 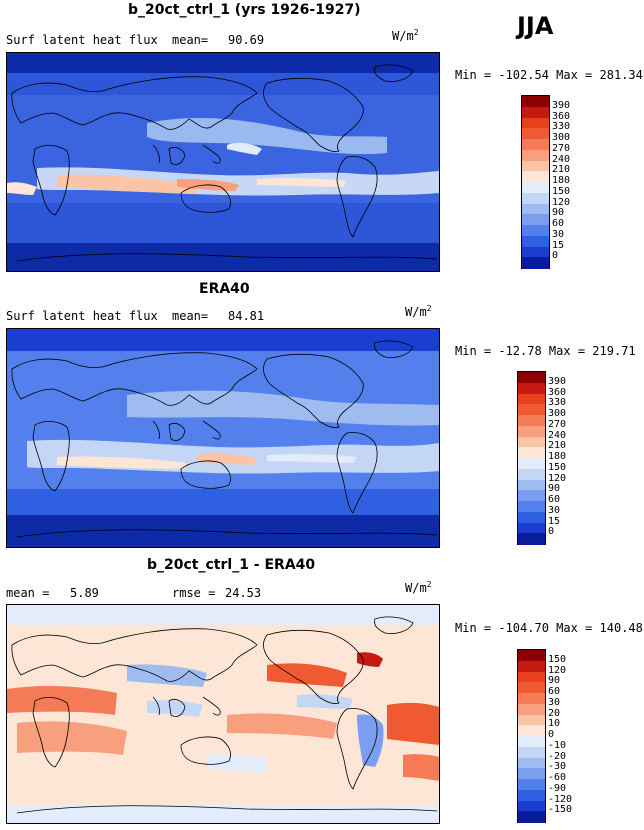 What do you see at coordinates (561, 127) in the screenshot?
I see `colorbar-tick-label: 330` at bounding box center [561, 127].